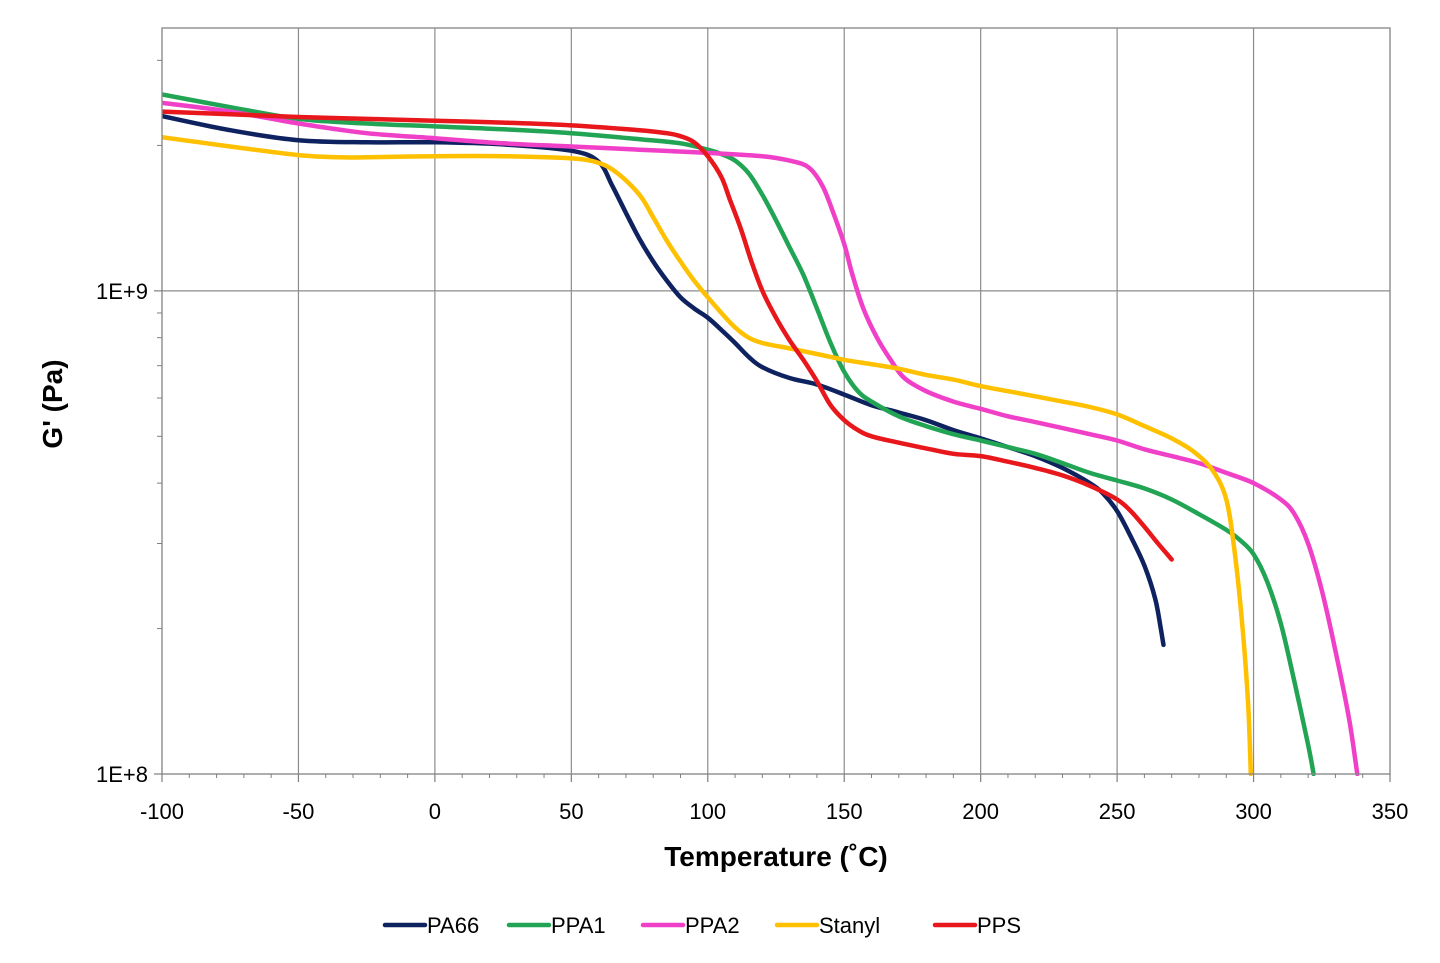  I want to click on x-tick-label: 100, so click(707, 811).